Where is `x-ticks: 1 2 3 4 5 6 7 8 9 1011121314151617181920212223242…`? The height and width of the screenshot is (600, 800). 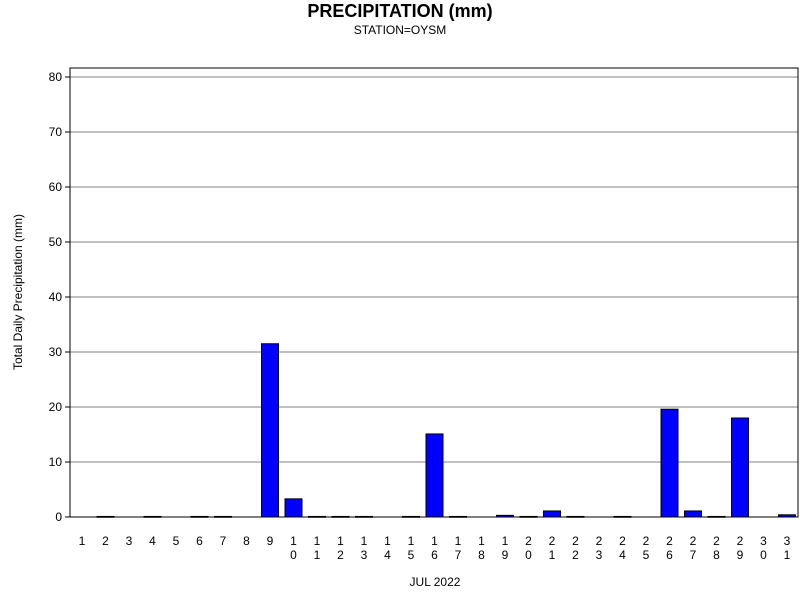 x-ticks: 1 2 3 4 5 6 7 8 9 1011121314151617181920212223242… is located at coordinates (435, 548).